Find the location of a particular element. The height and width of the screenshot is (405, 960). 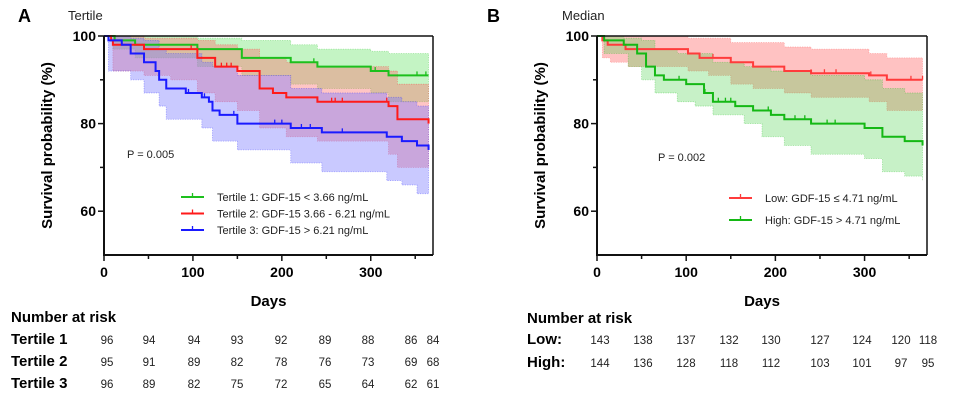

risk-value: 138 is located at coordinates (642, 341).